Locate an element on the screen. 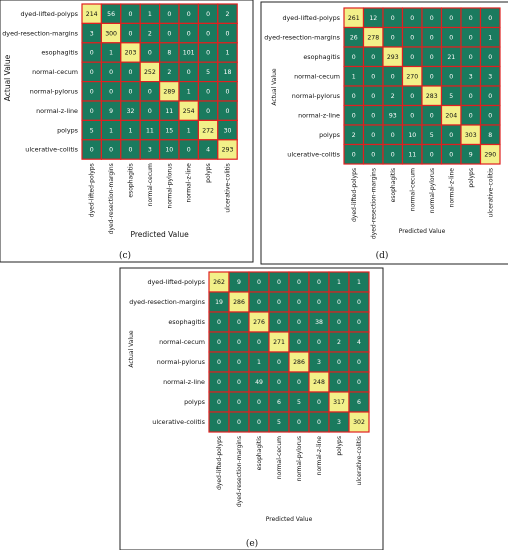 Image resolution: width=508 pixels, height=550 pixels. cell-value: 4 is located at coordinates (359, 342).